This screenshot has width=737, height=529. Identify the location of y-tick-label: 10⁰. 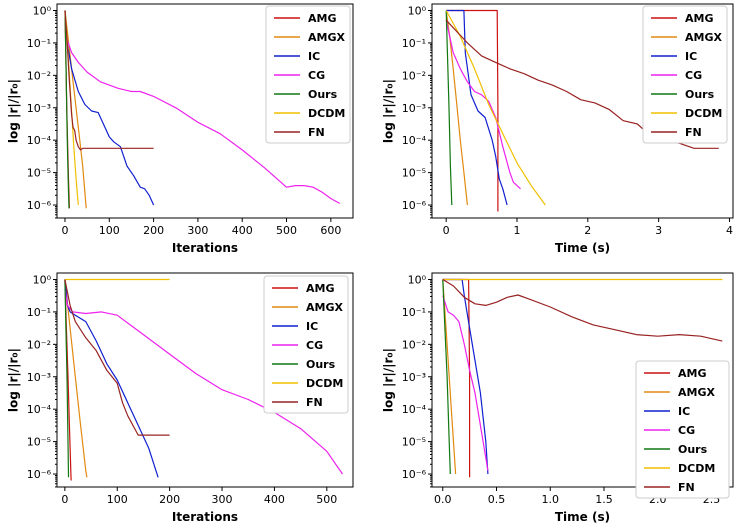
(417, 279).